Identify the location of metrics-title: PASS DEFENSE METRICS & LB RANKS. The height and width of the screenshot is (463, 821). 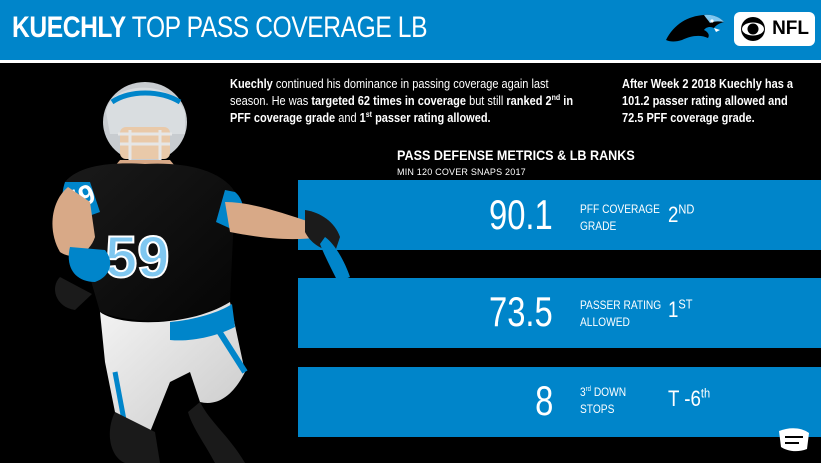
(516, 155).